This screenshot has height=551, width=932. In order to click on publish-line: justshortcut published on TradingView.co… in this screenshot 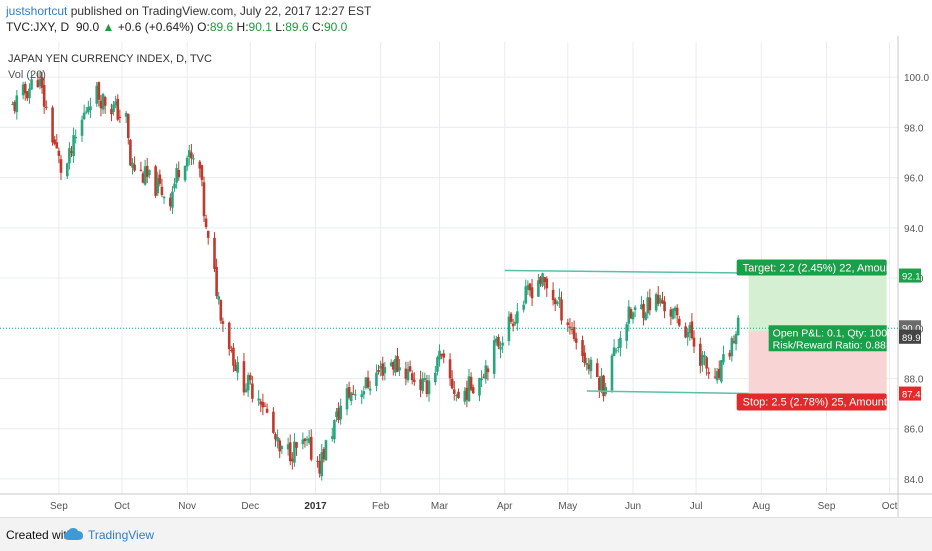, I will do `click(188, 11)`.